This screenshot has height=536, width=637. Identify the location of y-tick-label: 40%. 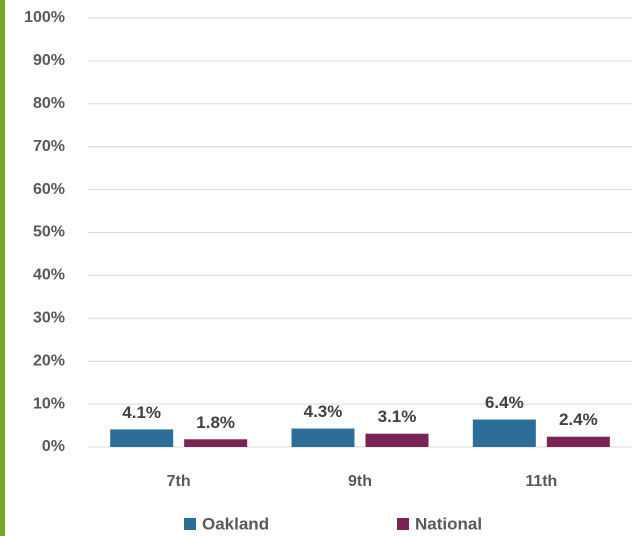
(49, 275).